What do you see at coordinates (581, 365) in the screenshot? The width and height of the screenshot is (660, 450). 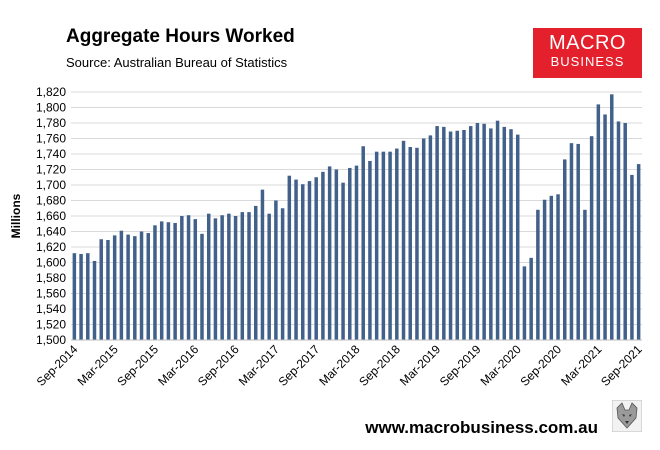 I see `x-tick-label: Mar-2021` at bounding box center [581, 365].